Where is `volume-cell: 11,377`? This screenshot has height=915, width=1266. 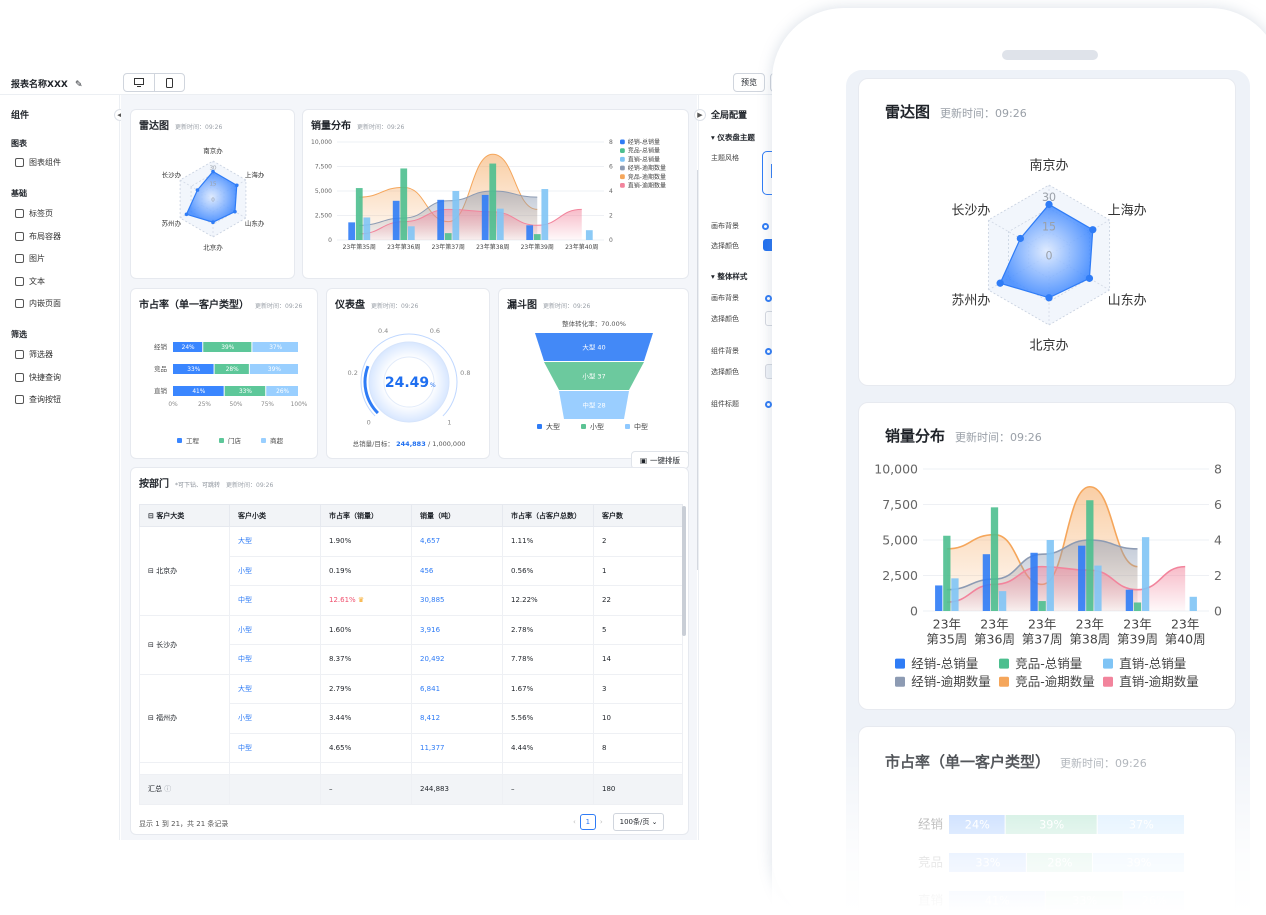
volume-cell: 11,377 is located at coordinates (457, 747).